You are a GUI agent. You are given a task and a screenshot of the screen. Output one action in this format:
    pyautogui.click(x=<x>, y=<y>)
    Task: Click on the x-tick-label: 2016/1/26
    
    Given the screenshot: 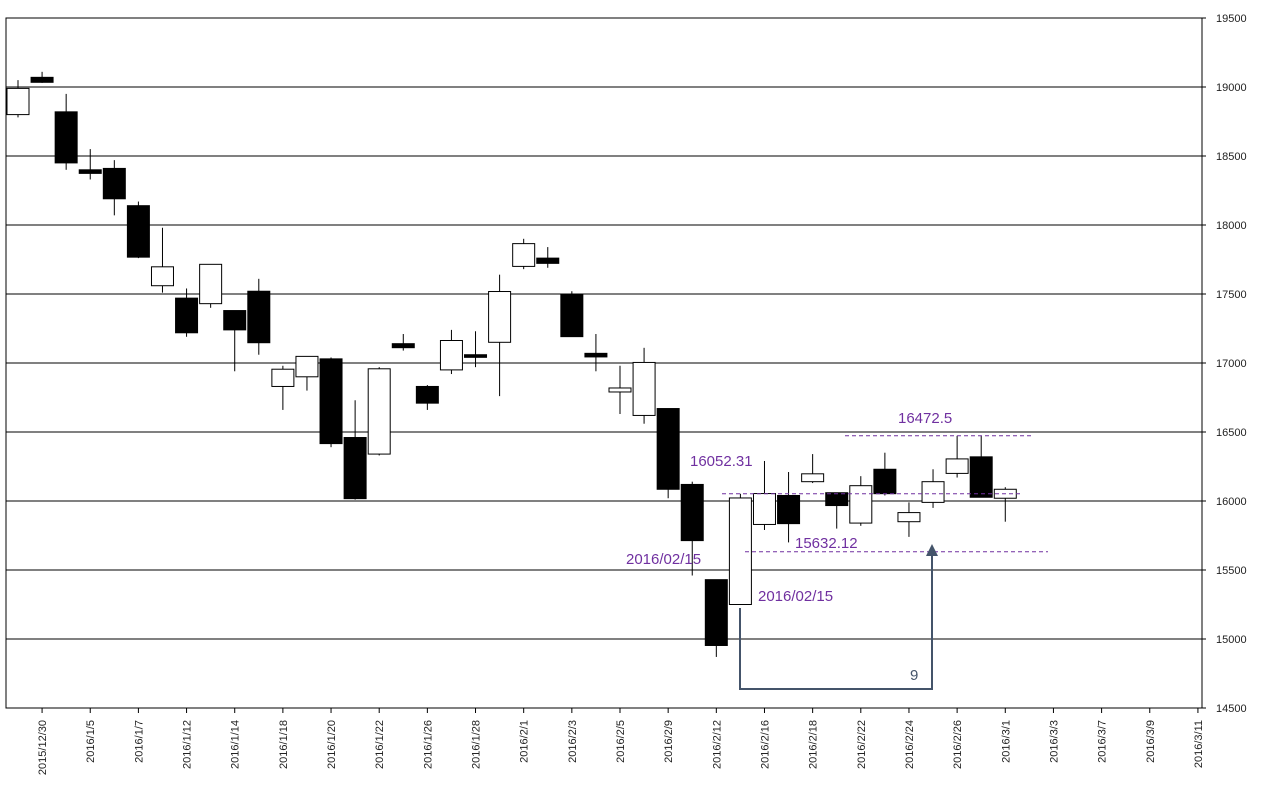 What is the action you would take?
    pyautogui.click(x=428, y=744)
    